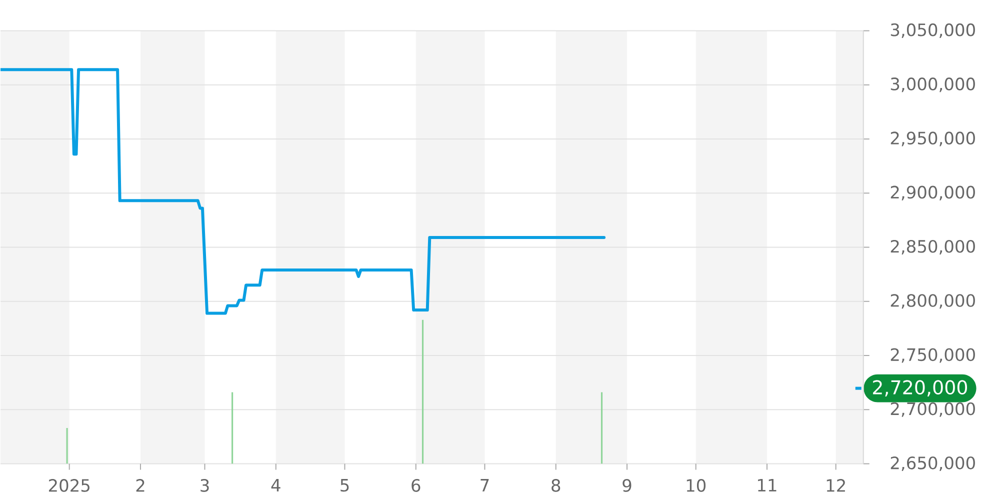 The image size is (1000, 500). I want to click on y-tick-label: 2,750,000, so click(932, 355).